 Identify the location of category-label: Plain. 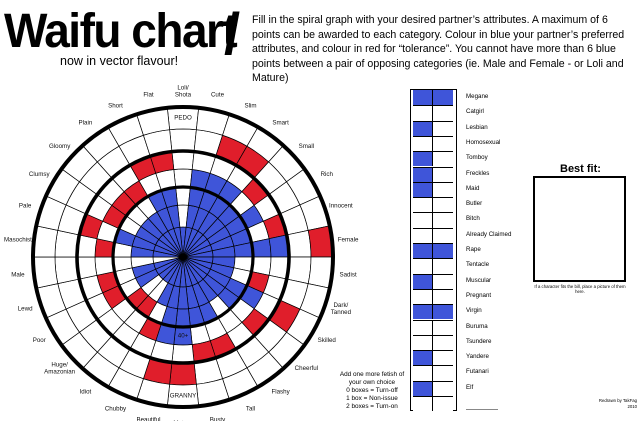
(86, 122).